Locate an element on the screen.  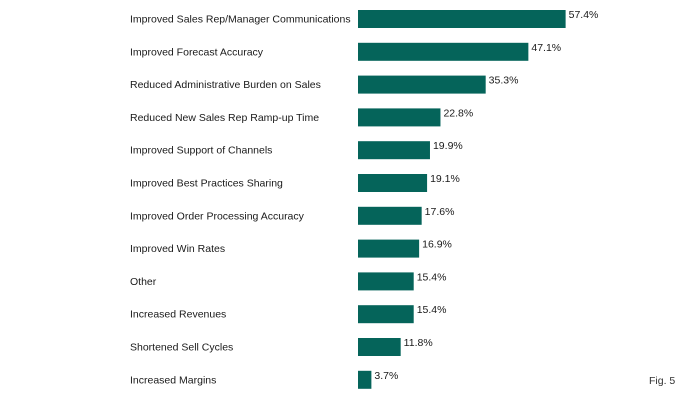
value-label: 19.9% is located at coordinates (448, 146).